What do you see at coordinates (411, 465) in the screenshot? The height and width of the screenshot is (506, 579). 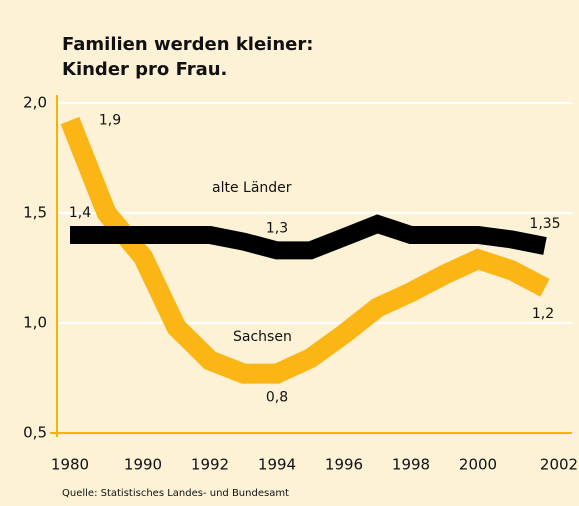 I see `x-tick-label: 1998` at bounding box center [411, 465].